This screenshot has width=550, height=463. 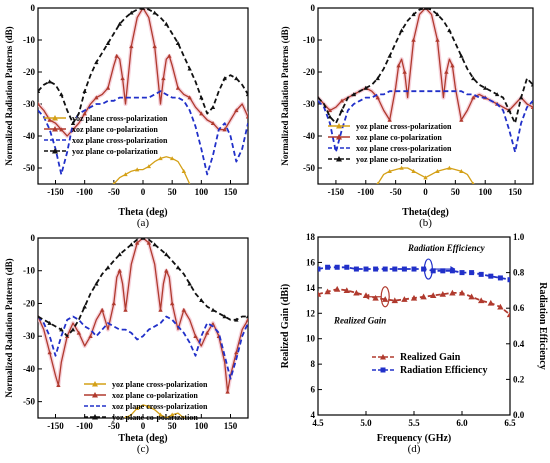 What do you see at coordinates (231, 426) in the screenshot?
I see `x-tick-label: 150` at bounding box center [231, 426].